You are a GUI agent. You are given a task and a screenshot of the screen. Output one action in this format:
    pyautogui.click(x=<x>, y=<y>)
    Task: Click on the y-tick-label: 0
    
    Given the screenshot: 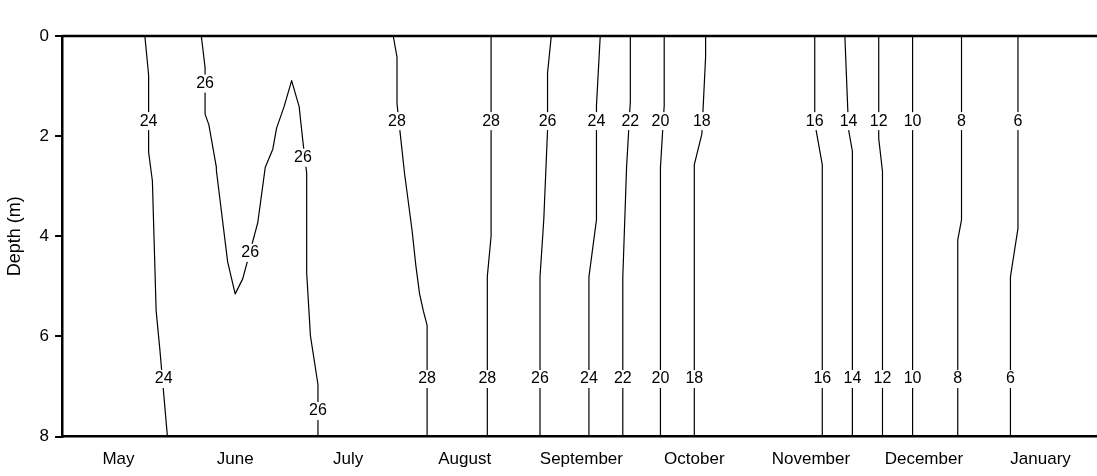 What is the action you would take?
    pyautogui.click(x=44, y=35)
    